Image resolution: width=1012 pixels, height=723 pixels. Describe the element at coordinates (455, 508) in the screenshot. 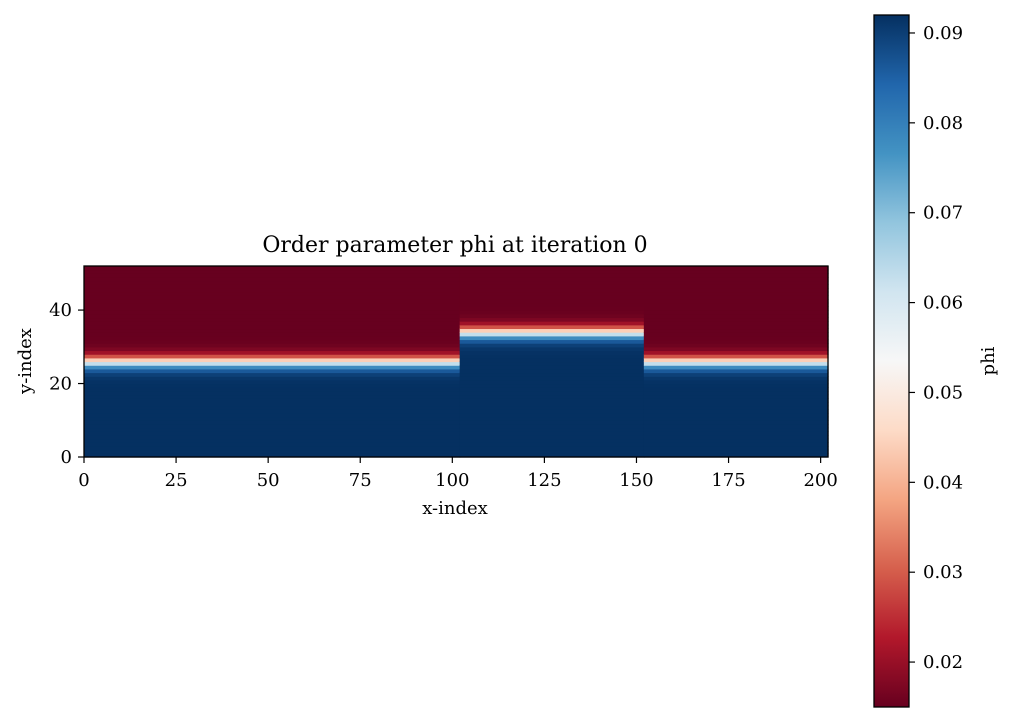

I see `x-axis-label: x-index` at that location.